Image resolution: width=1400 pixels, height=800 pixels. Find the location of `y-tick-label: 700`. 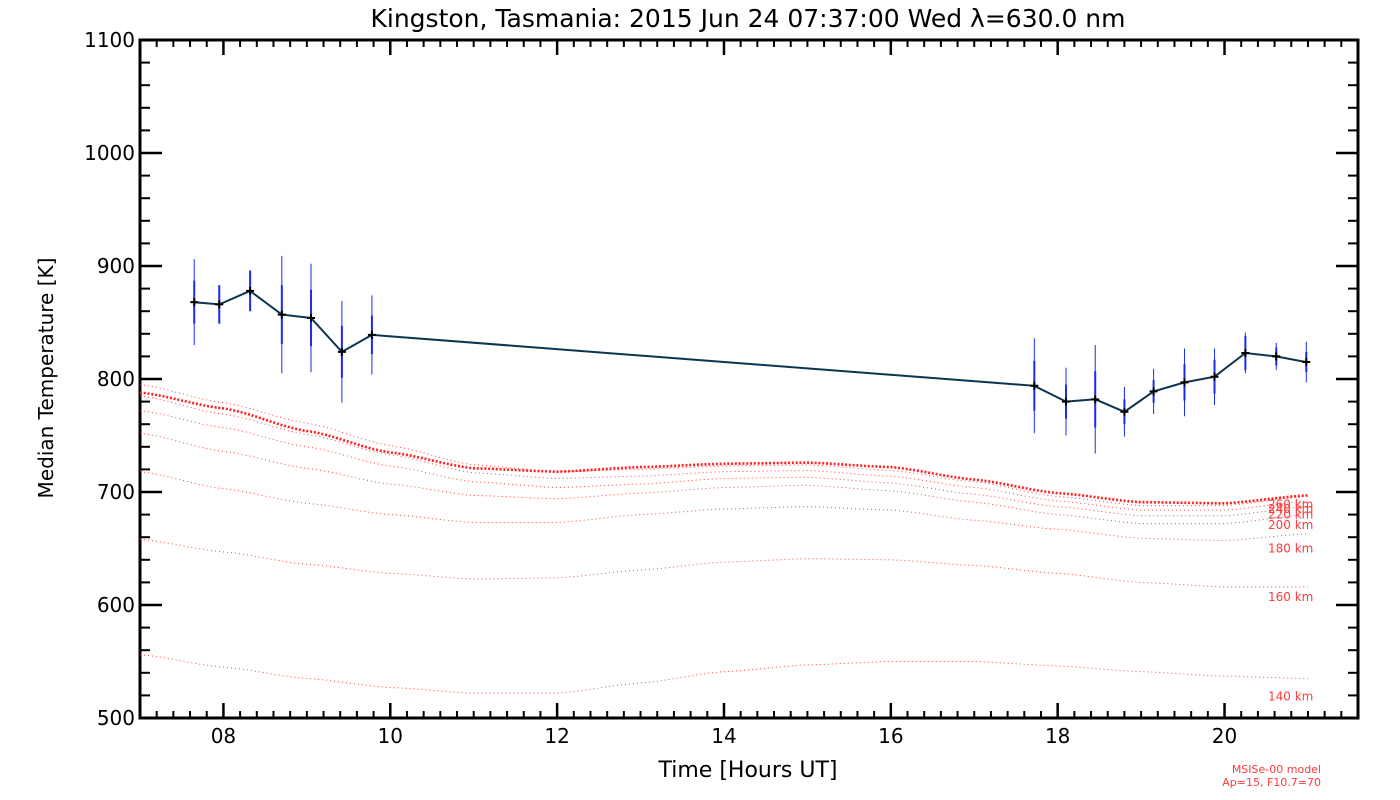

y-tick-label: 700 is located at coordinates (116, 492).